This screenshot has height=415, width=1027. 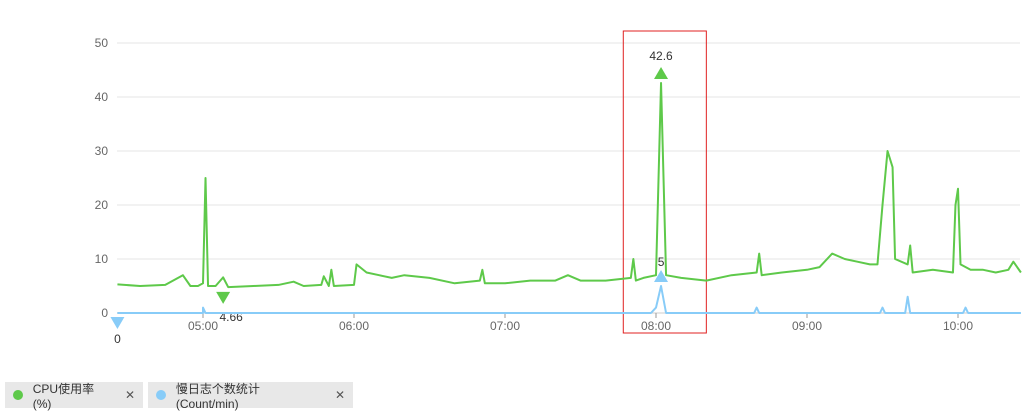 I want to click on x-tick-label: 08:00, so click(x=656, y=326).